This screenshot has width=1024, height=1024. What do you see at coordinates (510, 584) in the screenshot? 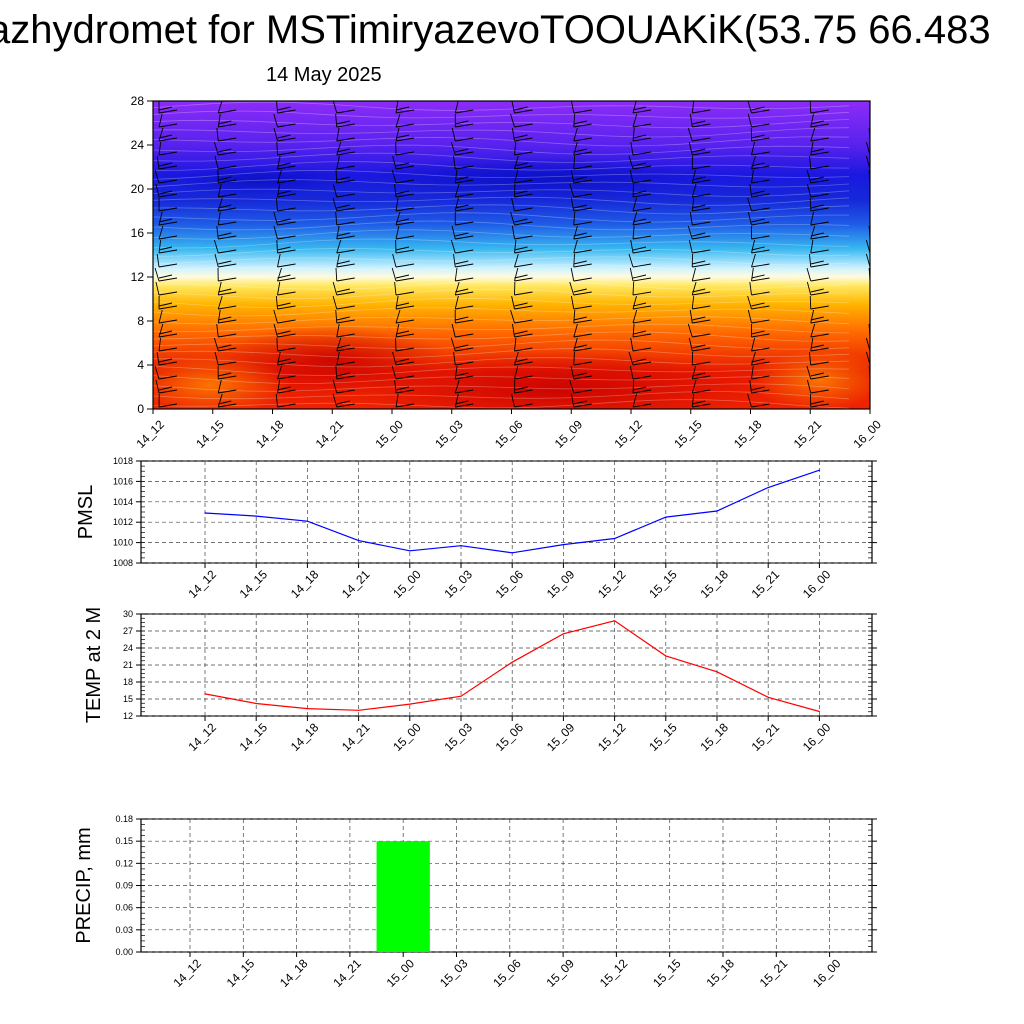
I see `x-tick-label: 15_06` at bounding box center [510, 584].